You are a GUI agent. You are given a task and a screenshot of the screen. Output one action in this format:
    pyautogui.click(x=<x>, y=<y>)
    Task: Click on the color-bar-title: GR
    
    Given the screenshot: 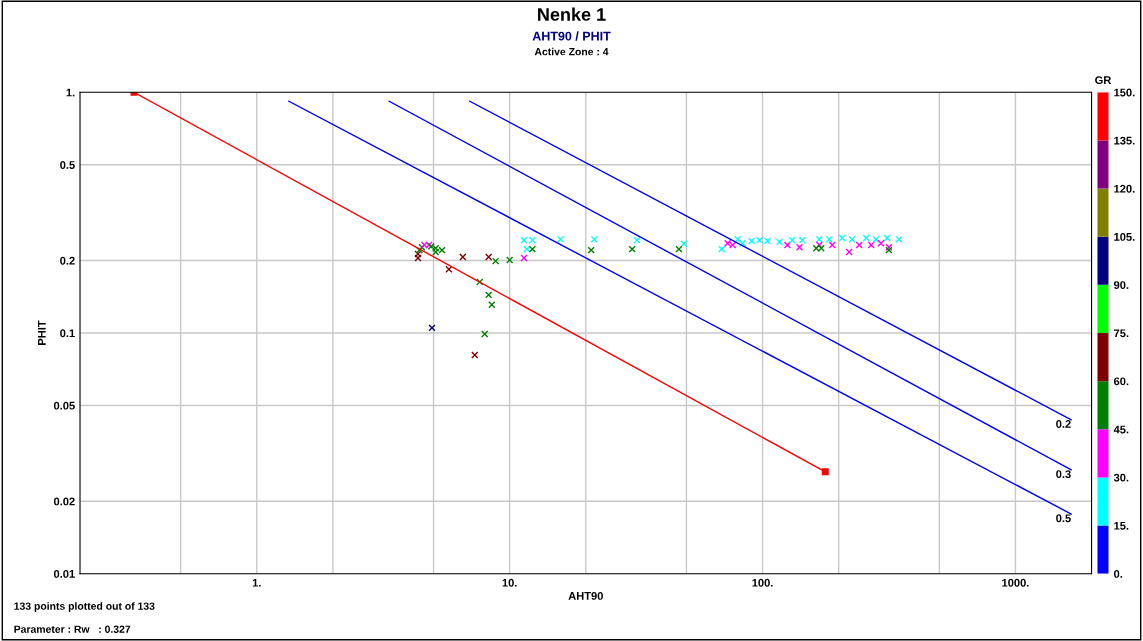 What is the action you would take?
    pyautogui.click(x=1103, y=80)
    